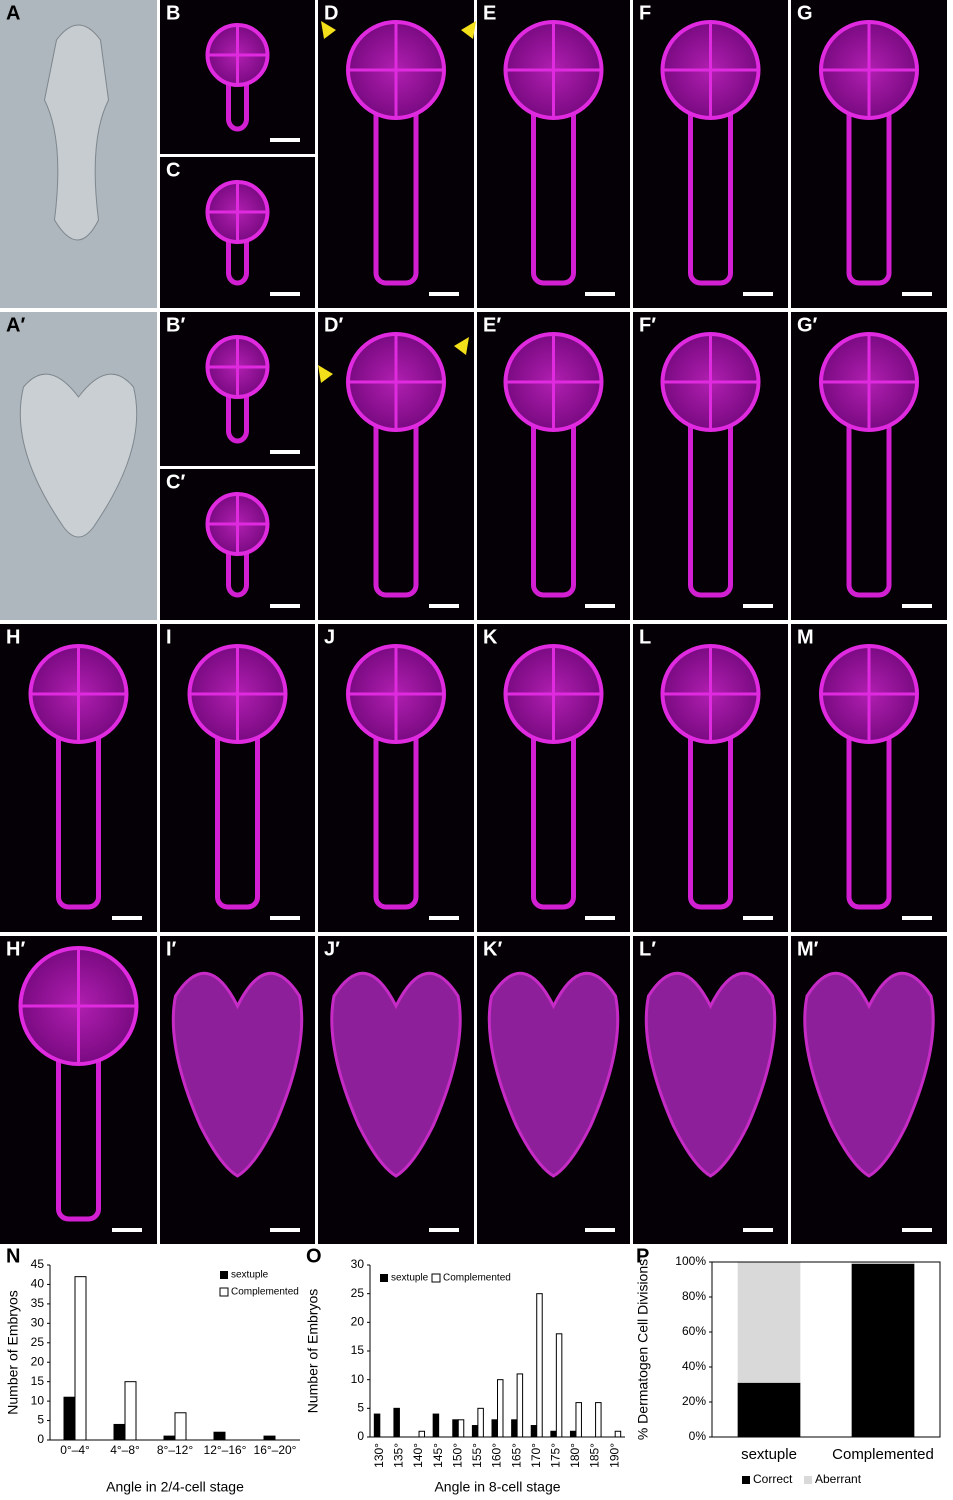 The width and height of the screenshot is (953, 1500). What do you see at coordinates (645, 14) in the screenshot?
I see `panel-label: F` at bounding box center [645, 14].